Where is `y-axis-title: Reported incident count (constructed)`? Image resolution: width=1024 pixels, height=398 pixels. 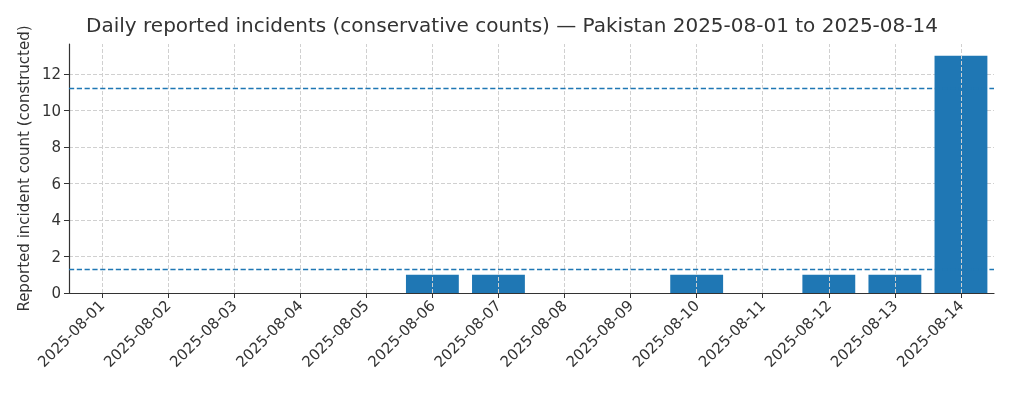
y-axis-title: Reported incident count (constructed) is located at coordinates (23, 168).